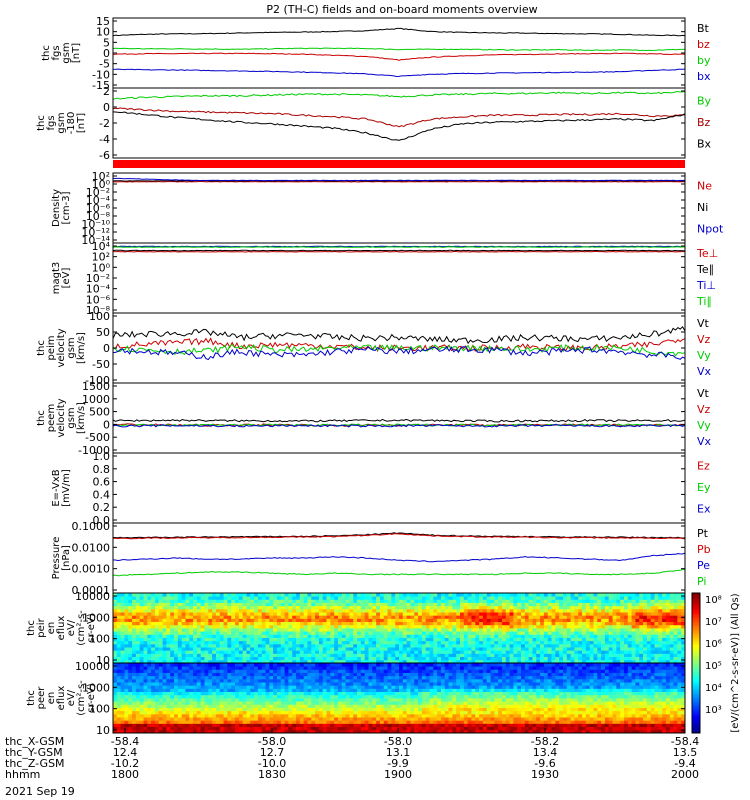  Describe the element at coordinates (399, 32) in the screenshot. I see `series-line-Bt` at that location.